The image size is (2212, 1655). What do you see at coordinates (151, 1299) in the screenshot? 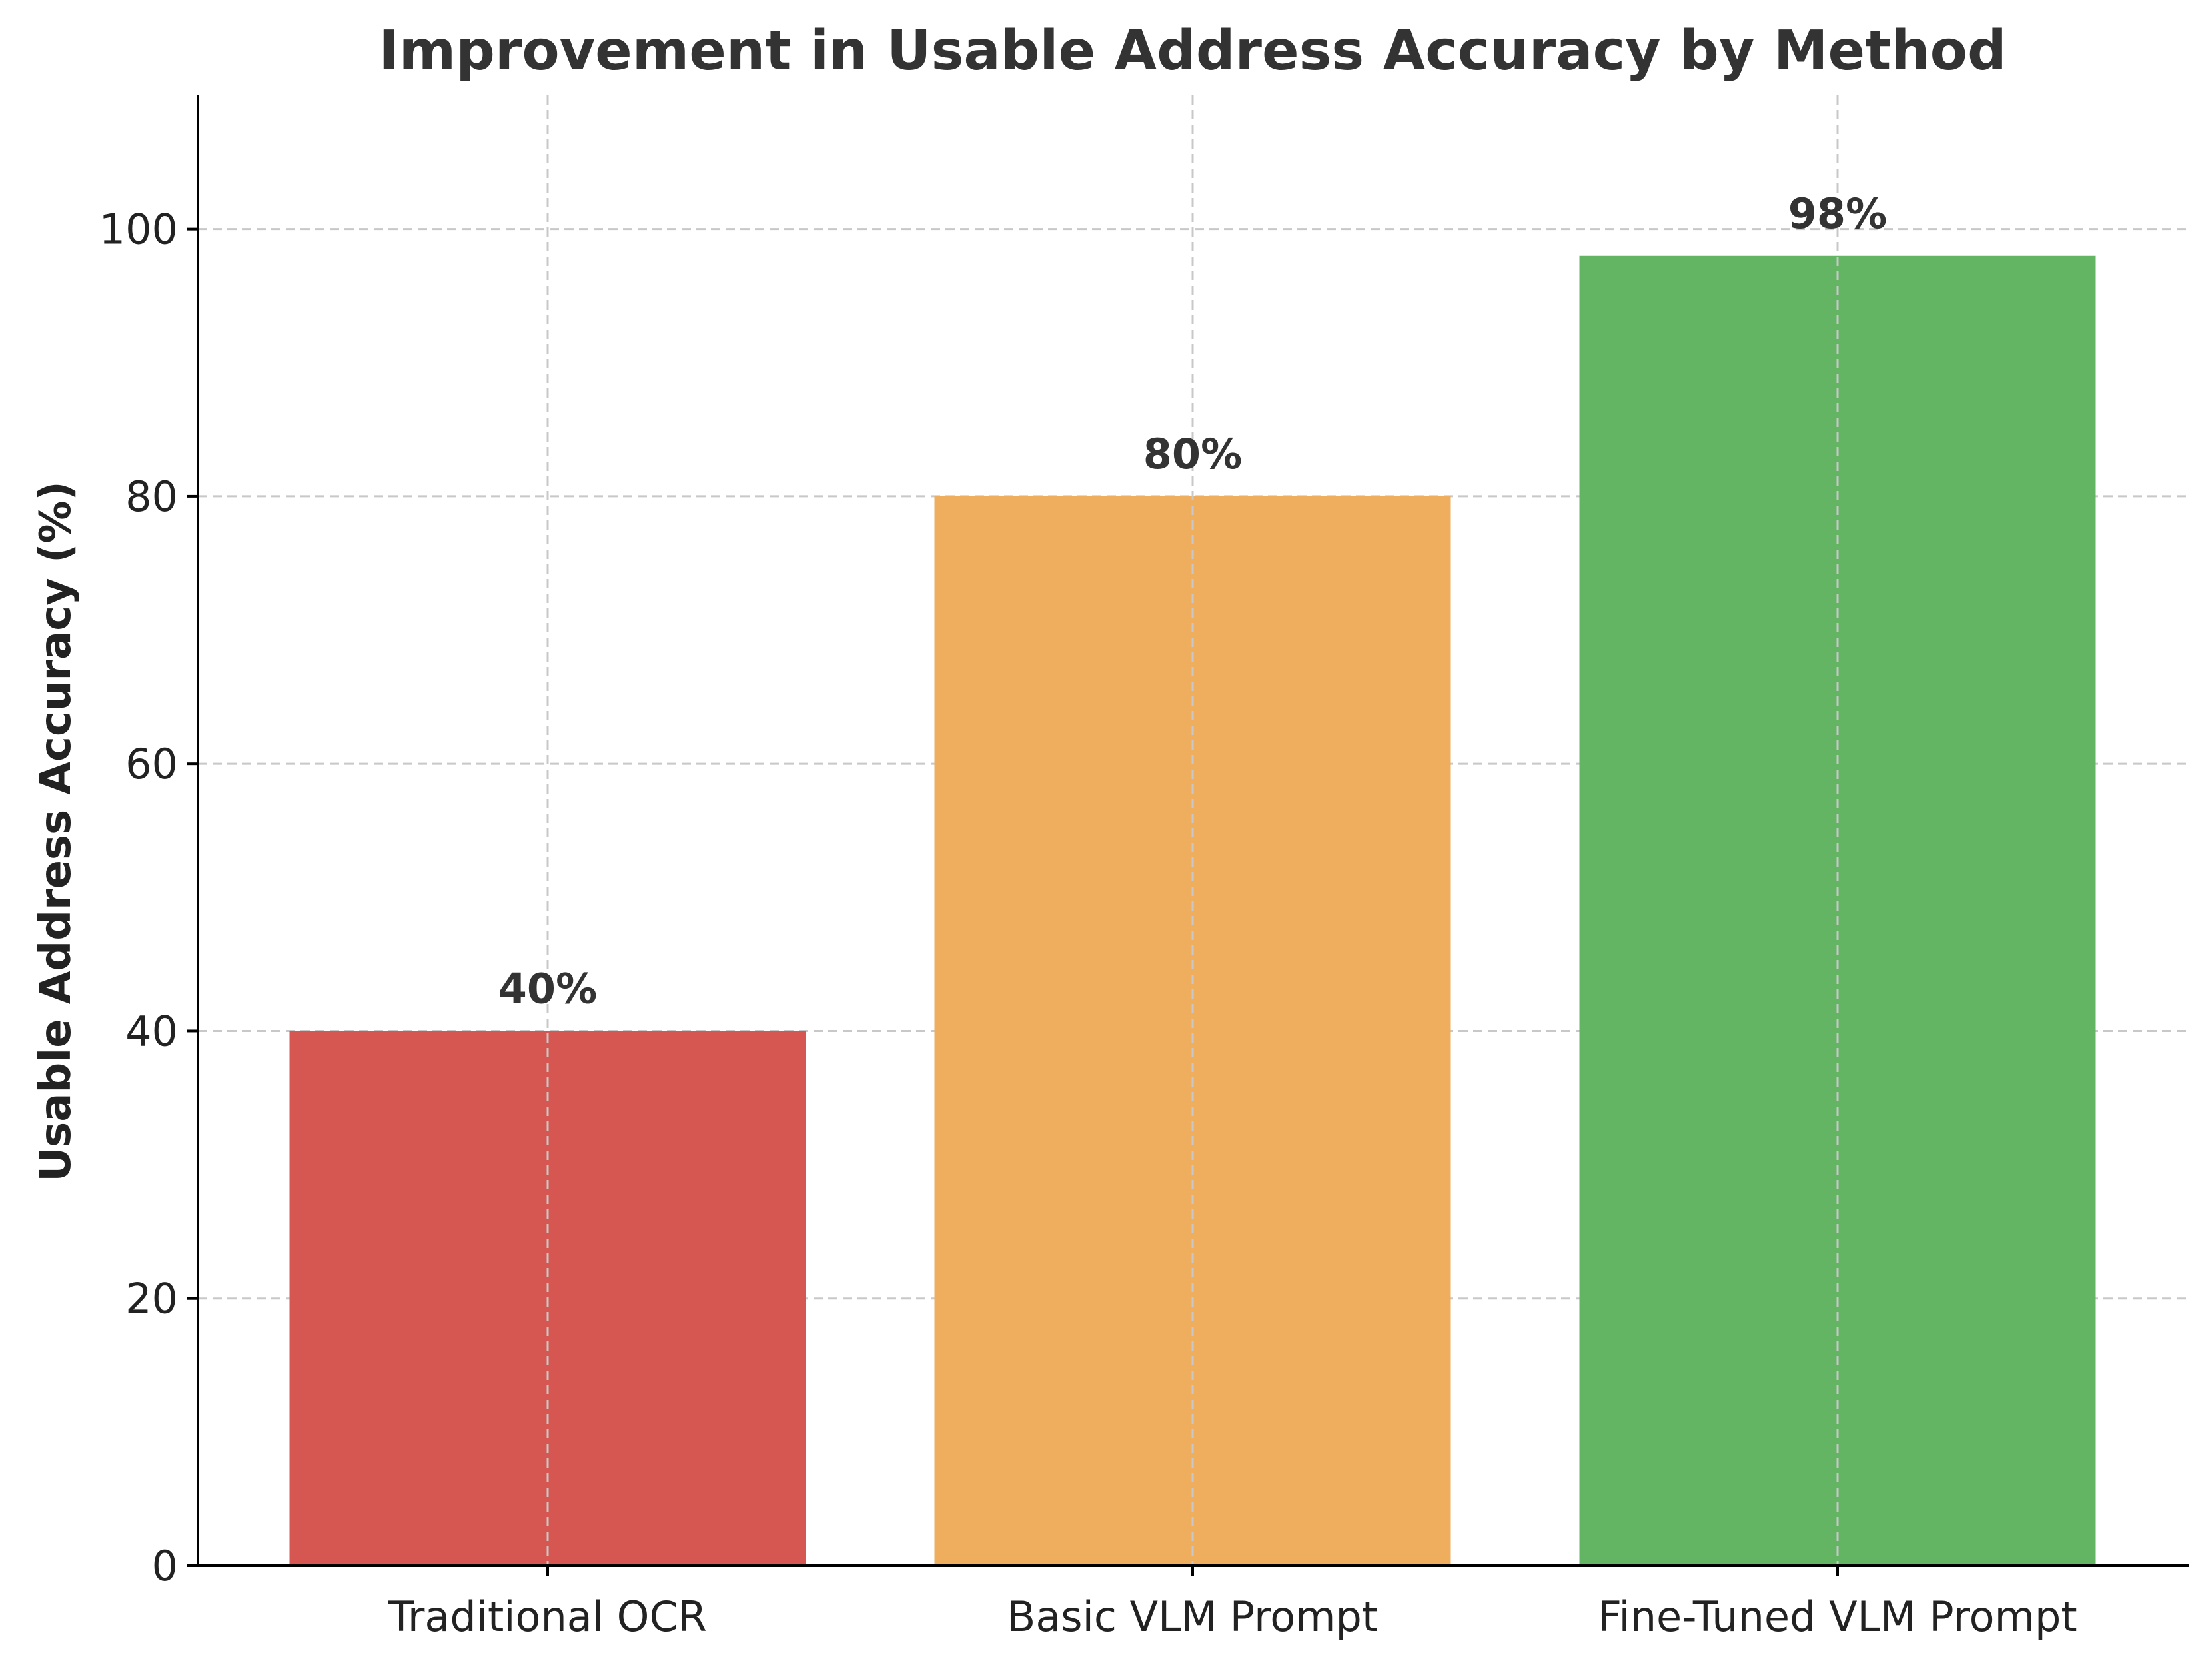
I see `y-tick-label: 20` at bounding box center [151, 1299].